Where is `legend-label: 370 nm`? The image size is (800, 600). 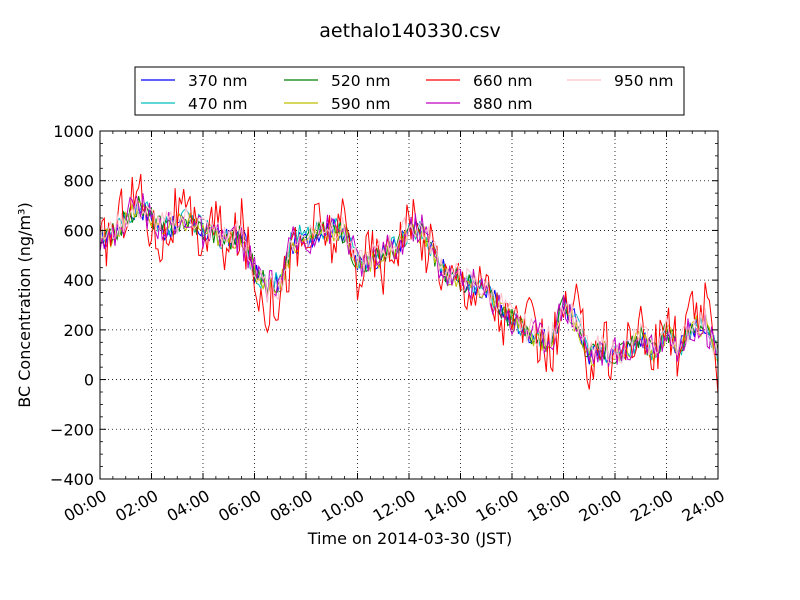 legend-label: 370 nm is located at coordinates (217, 81).